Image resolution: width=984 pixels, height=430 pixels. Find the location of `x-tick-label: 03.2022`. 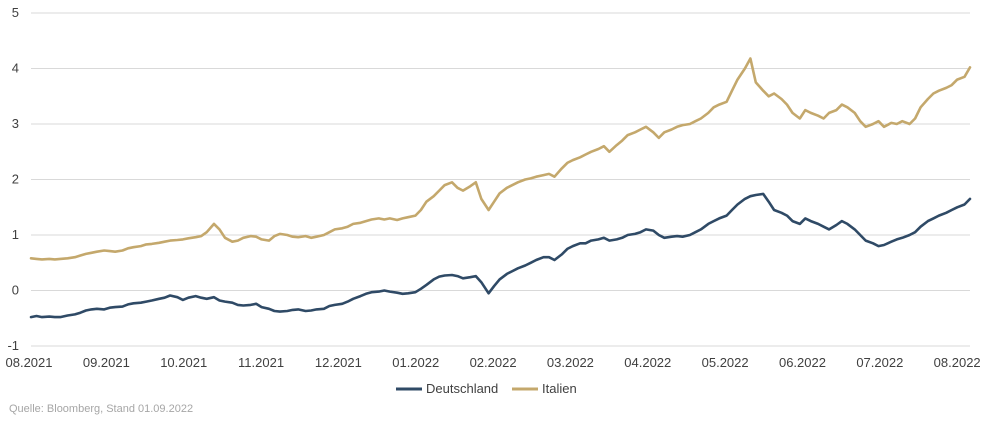

x-tick-label: 03.2022 is located at coordinates (570, 362).